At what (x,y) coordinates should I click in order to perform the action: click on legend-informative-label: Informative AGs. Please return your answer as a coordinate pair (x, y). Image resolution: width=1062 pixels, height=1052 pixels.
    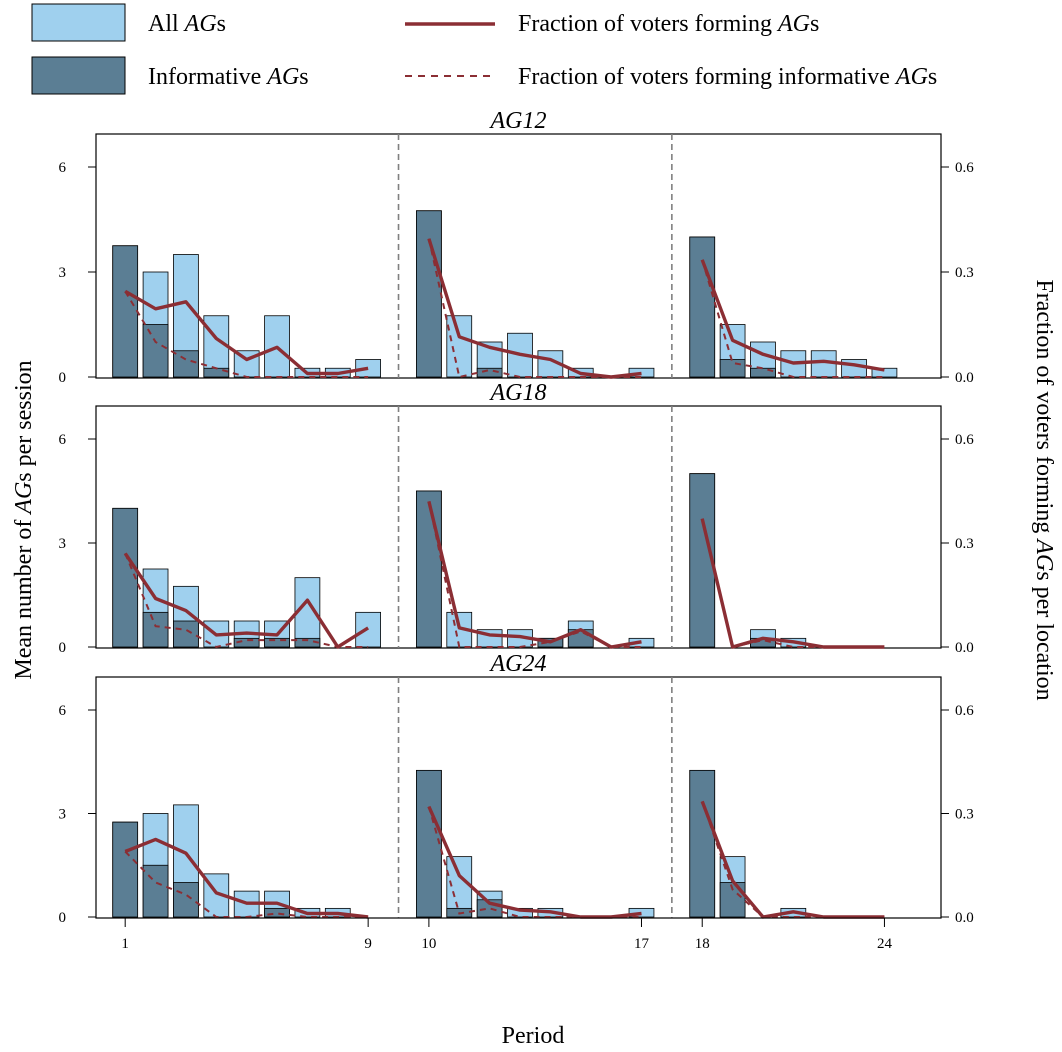
    Looking at the image, I should click on (228, 77).